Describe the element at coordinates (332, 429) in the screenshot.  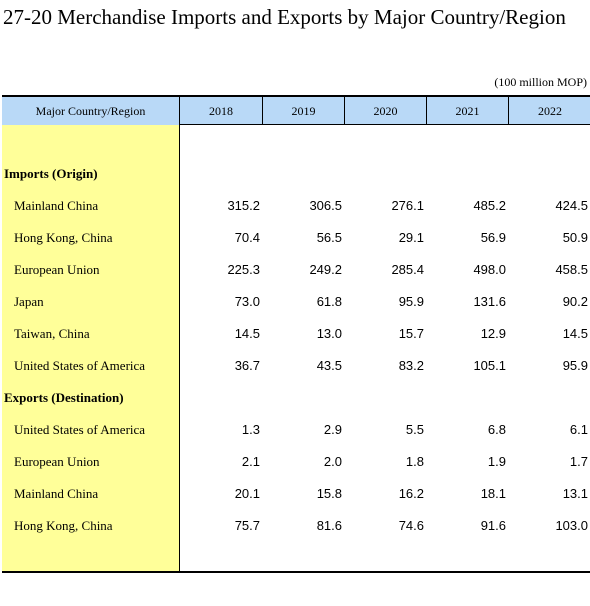
I see `value-cell-2019: 2.9` at that location.